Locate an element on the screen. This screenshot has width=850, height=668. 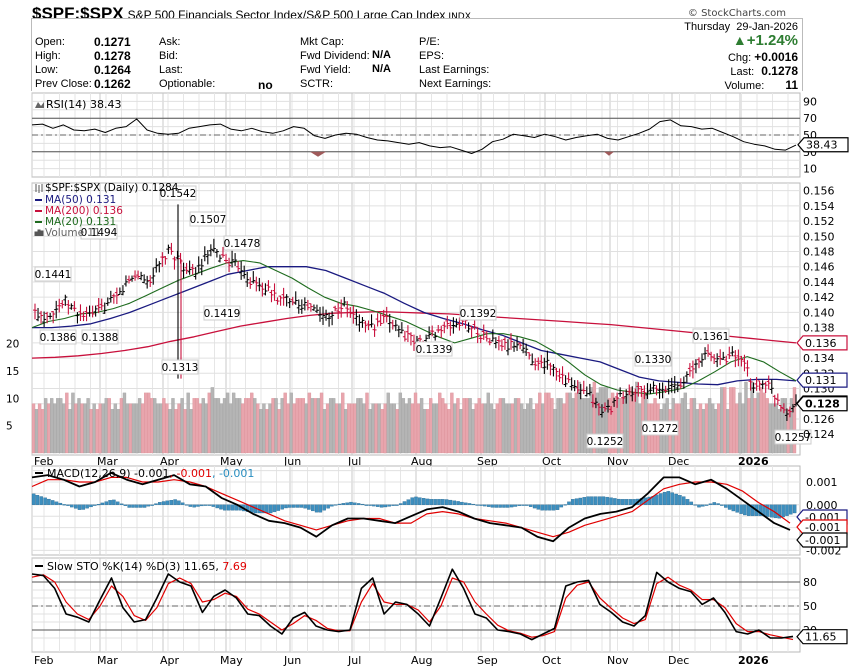
fwd-dividend-label: Fwd Dividend: is located at coordinates (335, 56).